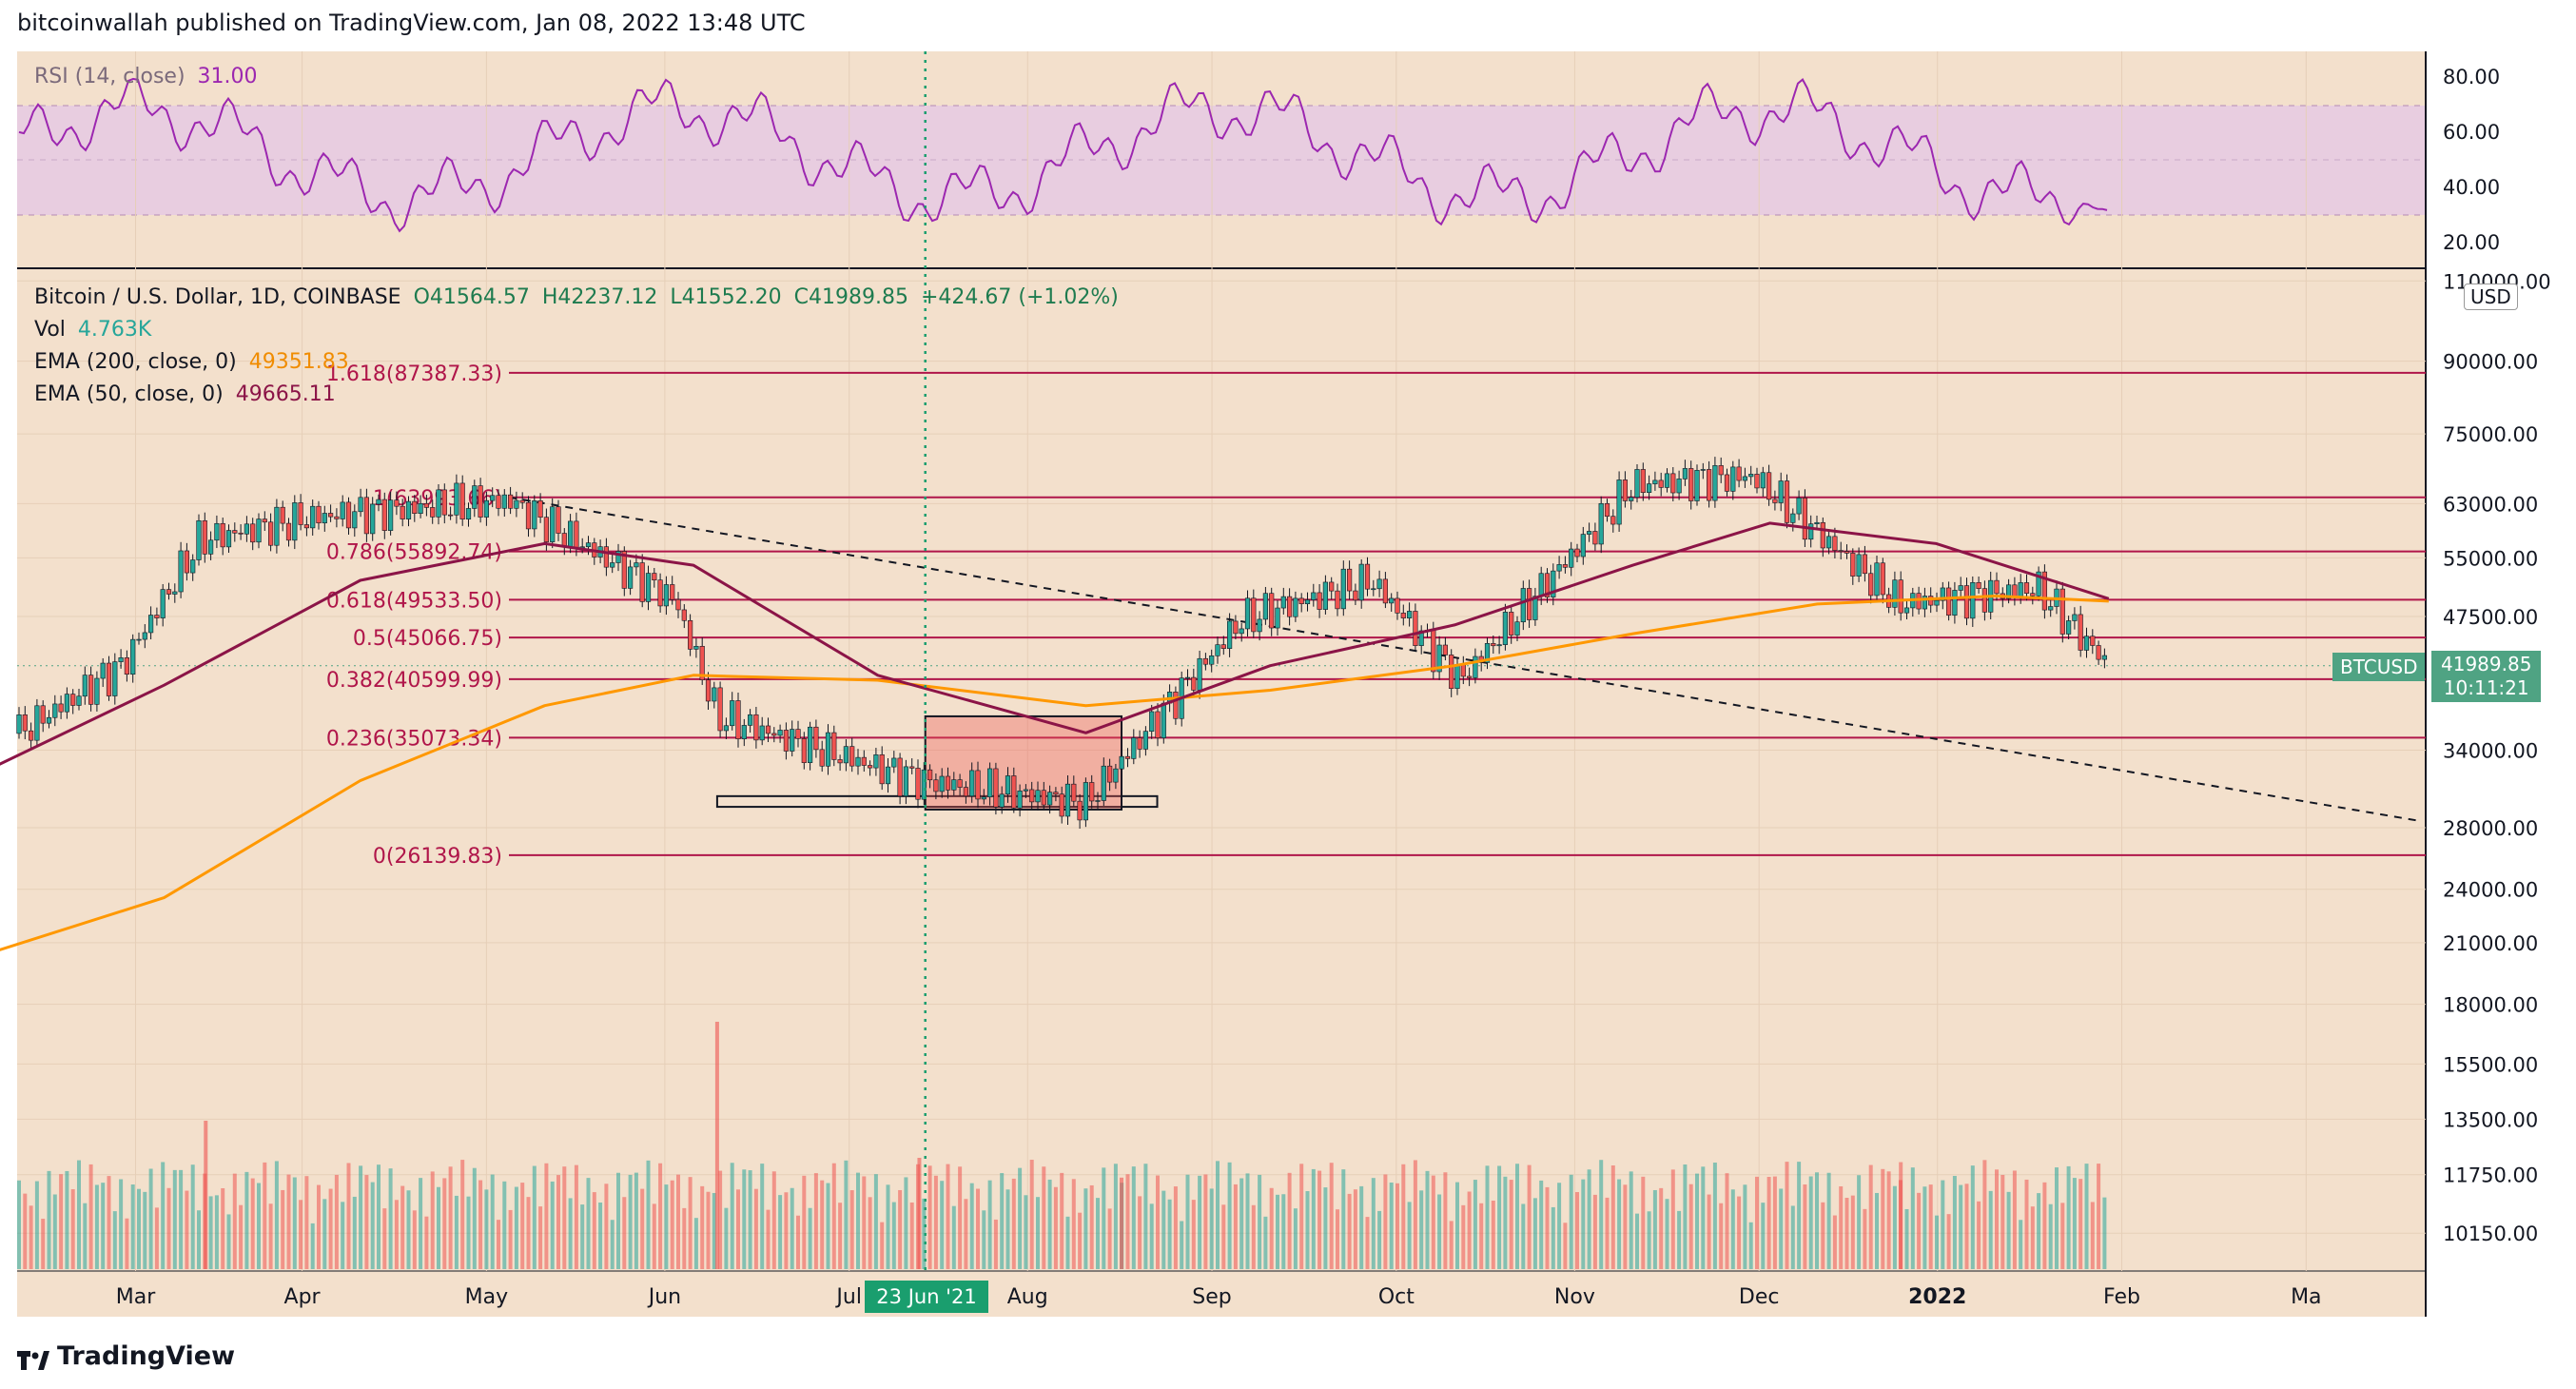  Describe the element at coordinates (937, 801) in the screenshot. I see `support-range-box` at that location.